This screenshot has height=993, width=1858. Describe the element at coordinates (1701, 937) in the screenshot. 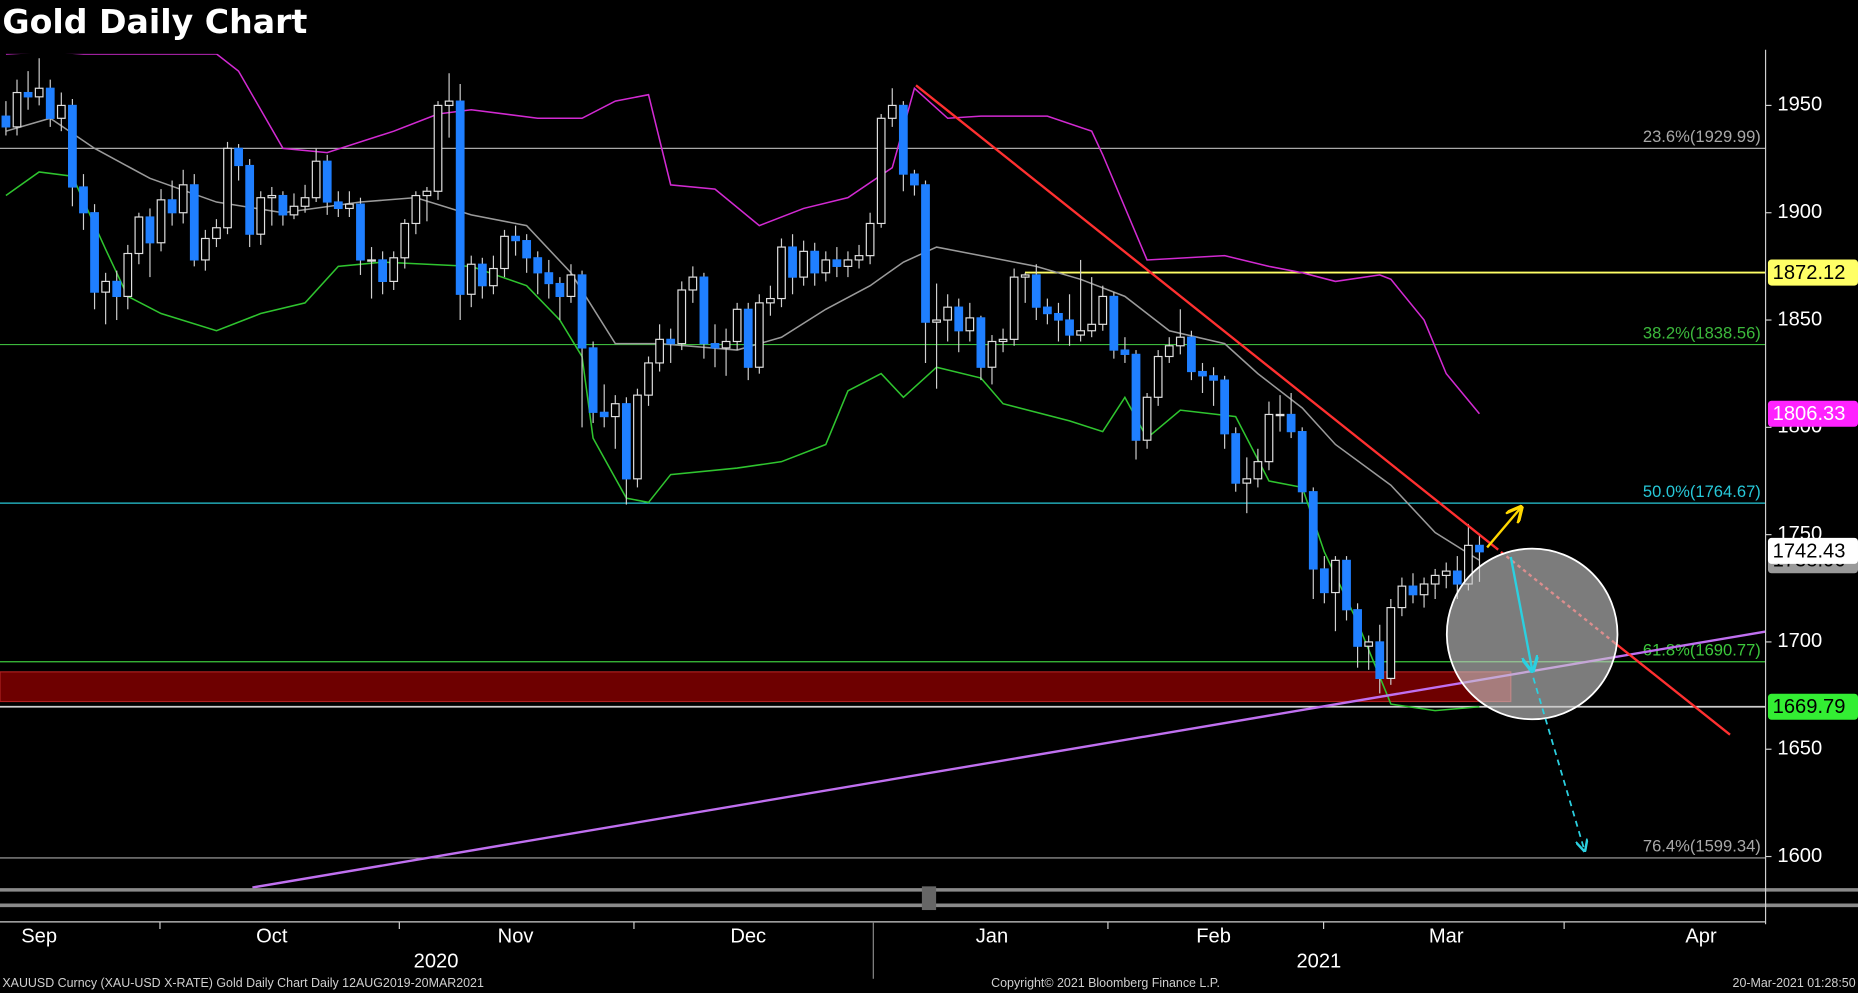

I see `x-tick-label: Apr` at that location.